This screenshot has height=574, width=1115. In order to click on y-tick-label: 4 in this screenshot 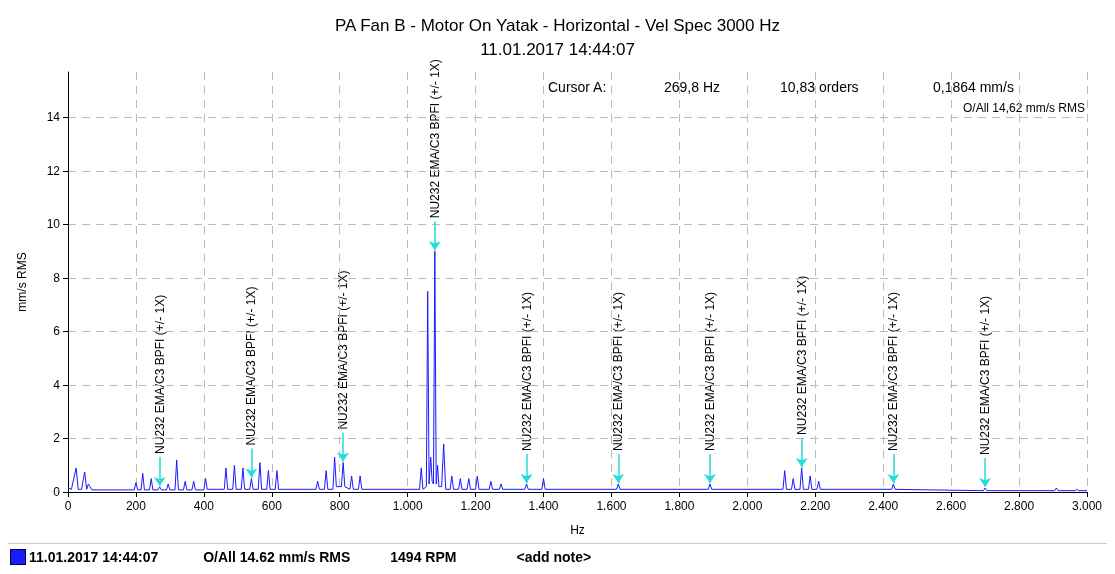, I will do `click(57, 384)`.